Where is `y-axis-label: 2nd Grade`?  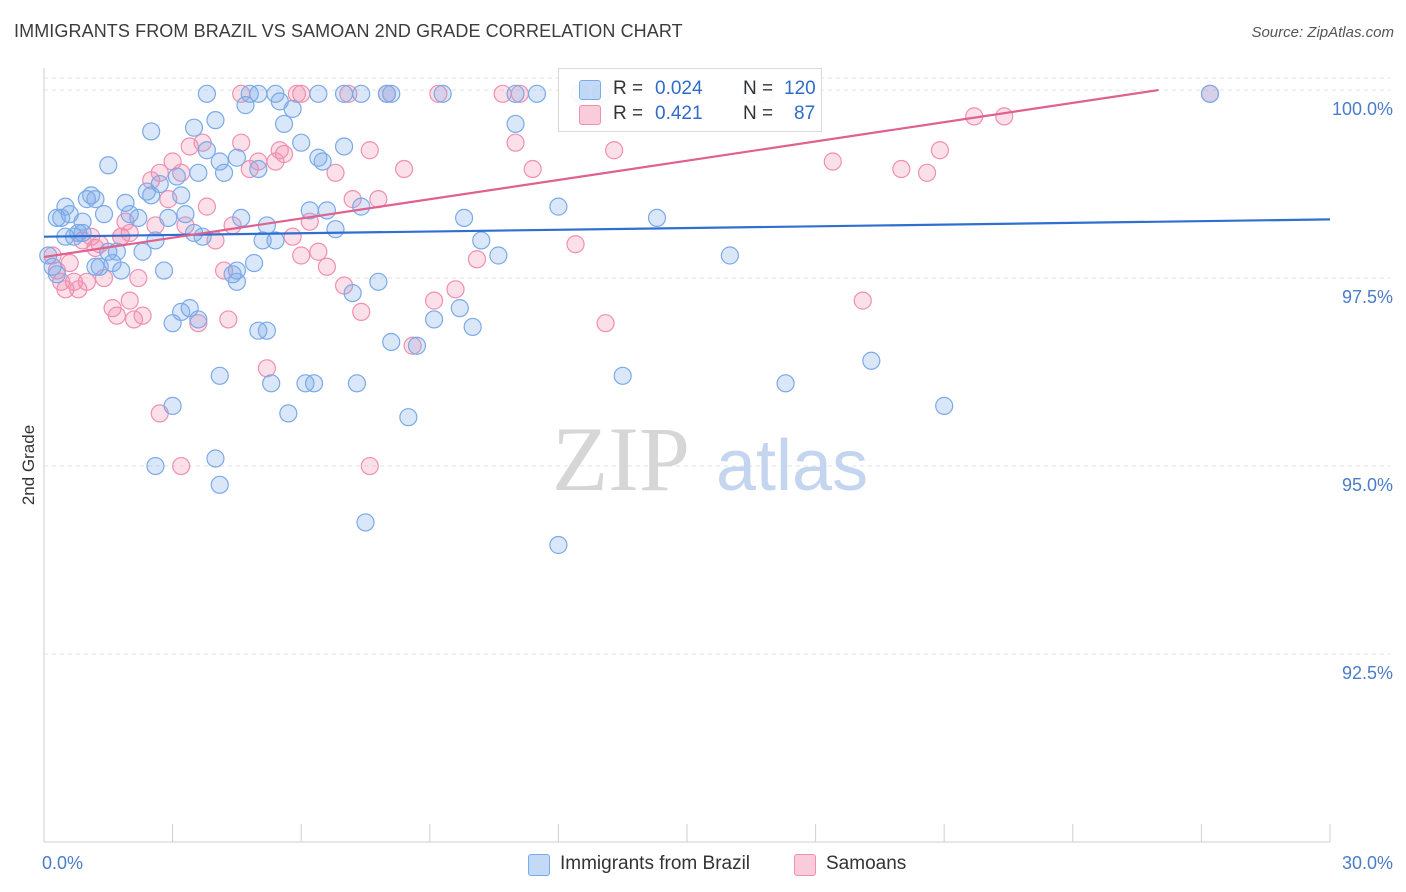 y-axis-label: 2nd Grade is located at coordinates (28, 465).